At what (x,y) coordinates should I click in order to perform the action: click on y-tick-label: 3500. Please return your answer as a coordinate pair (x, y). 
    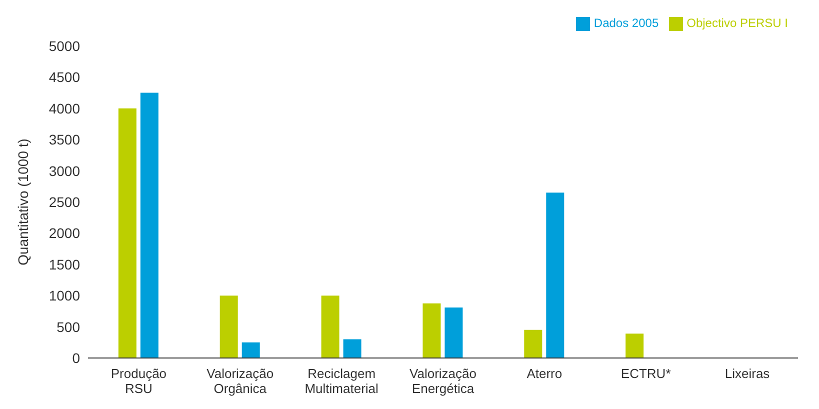
    Looking at the image, I should click on (64, 140).